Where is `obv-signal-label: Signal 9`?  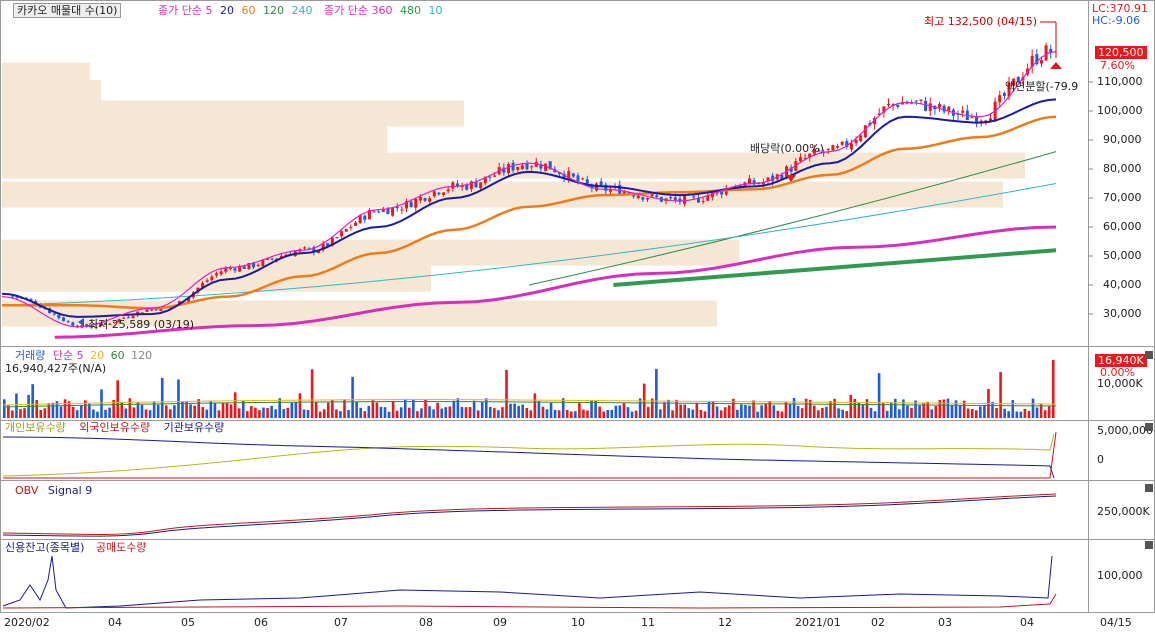 obv-signal-label: Signal 9 is located at coordinates (70, 490).